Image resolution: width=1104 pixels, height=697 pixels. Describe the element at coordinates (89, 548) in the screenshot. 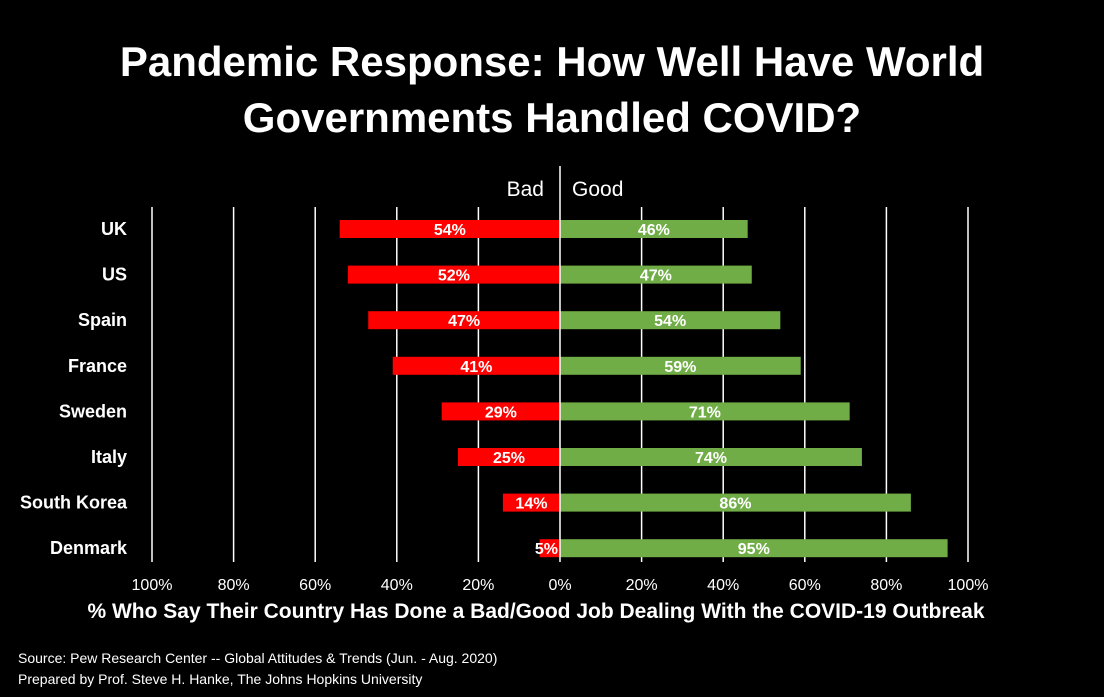

I see `category-label: Denmark` at that location.